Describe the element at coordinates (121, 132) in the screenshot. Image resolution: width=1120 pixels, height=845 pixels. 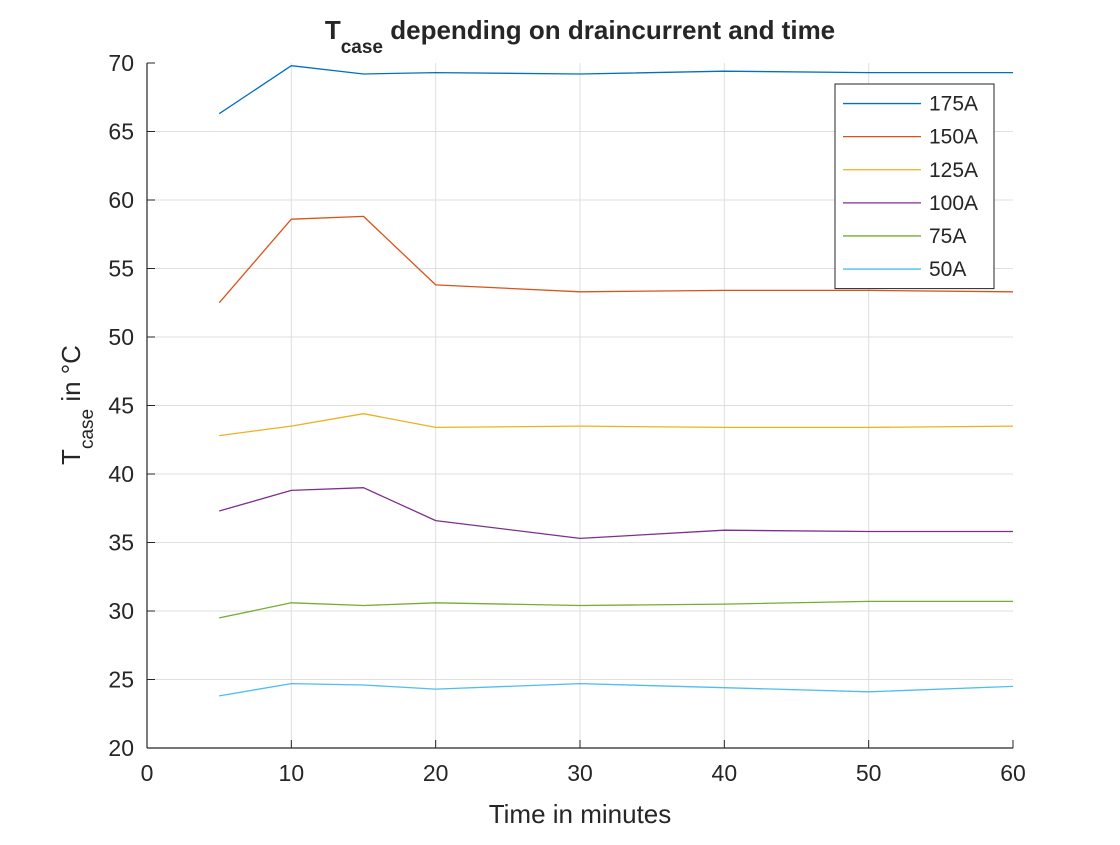
I see `y-tick-label: 65` at that location.